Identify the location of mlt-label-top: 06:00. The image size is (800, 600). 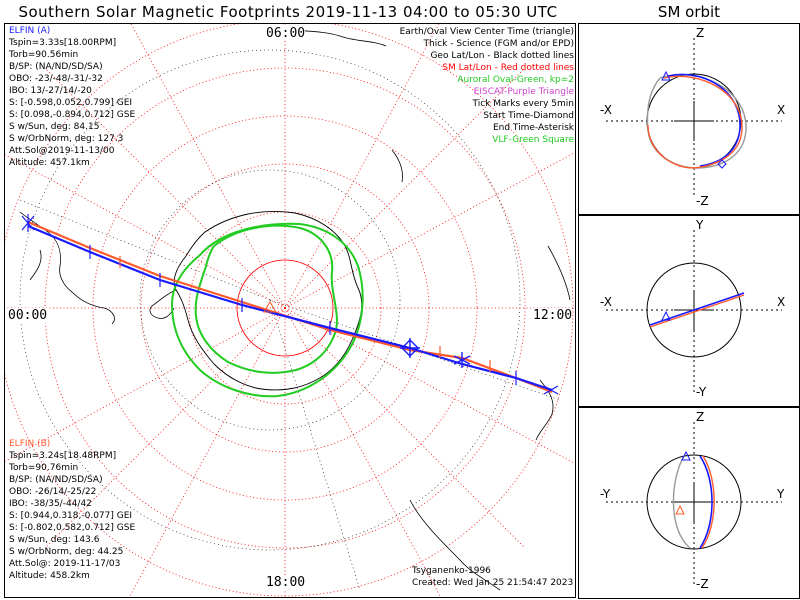
(286, 33).